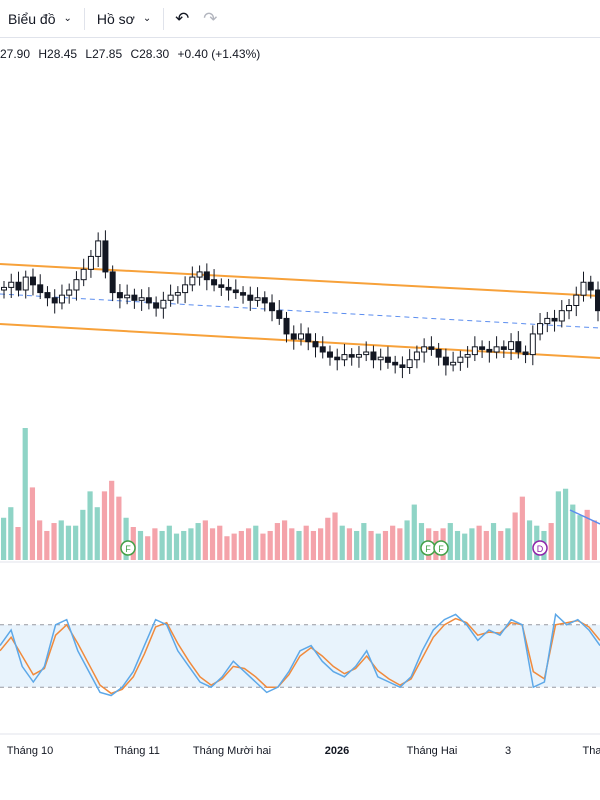 The width and height of the screenshot is (600, 800). What do you see at coordinates (182, 18) in the screenshot?
I see `undo-icon: ↶` at bounding box center [182, 18].